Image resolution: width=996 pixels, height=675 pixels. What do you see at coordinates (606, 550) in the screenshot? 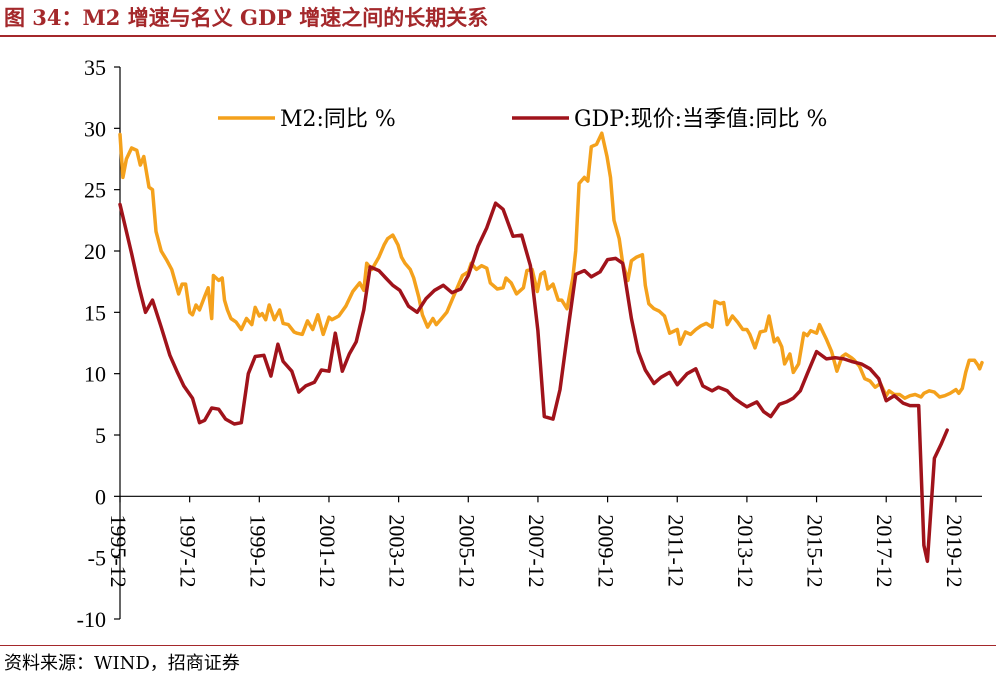
I see `x-tick-label: 2009-12` at bounding box center [606, 550].